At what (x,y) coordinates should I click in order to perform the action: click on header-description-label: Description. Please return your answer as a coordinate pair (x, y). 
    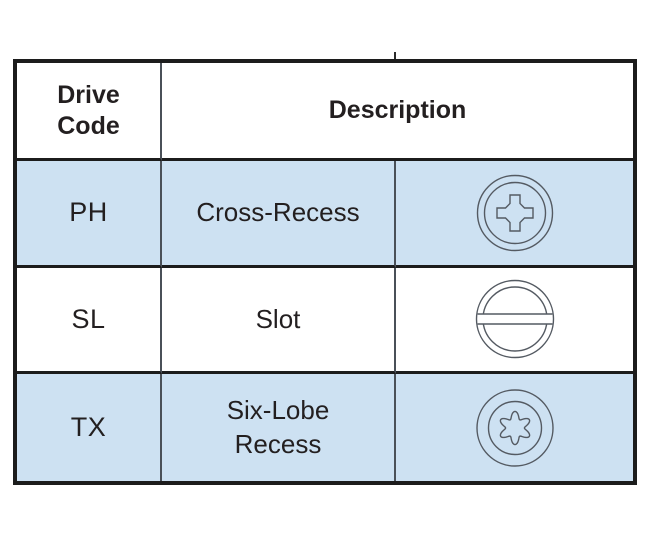
    Looking at the image, I should click on (397, 110).